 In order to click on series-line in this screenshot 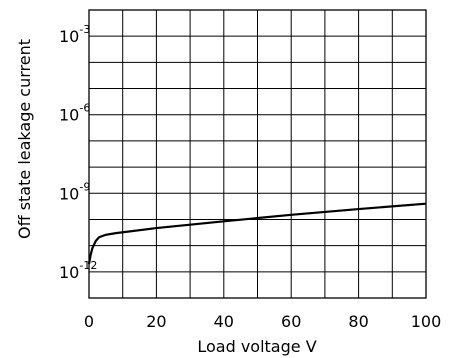, I will do `click(257, 233)`.